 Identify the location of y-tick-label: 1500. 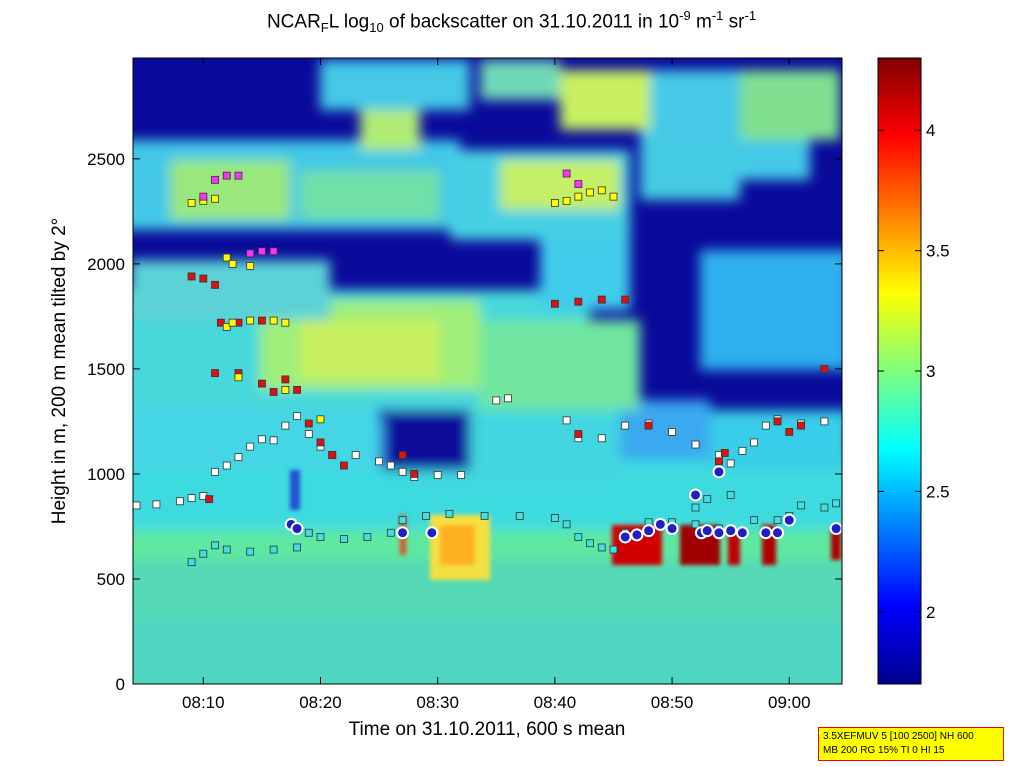
(106, 369).